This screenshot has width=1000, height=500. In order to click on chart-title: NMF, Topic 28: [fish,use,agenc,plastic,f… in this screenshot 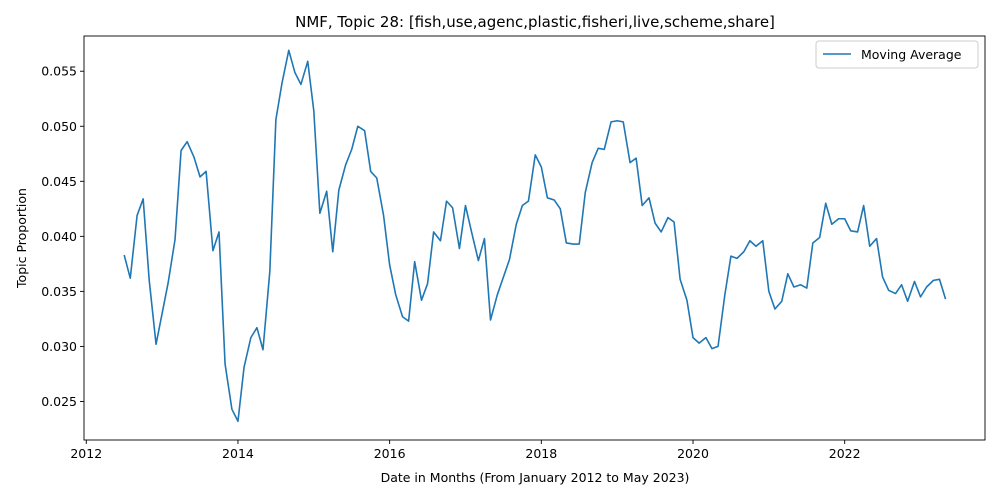, I will do `click(535, 22)`.